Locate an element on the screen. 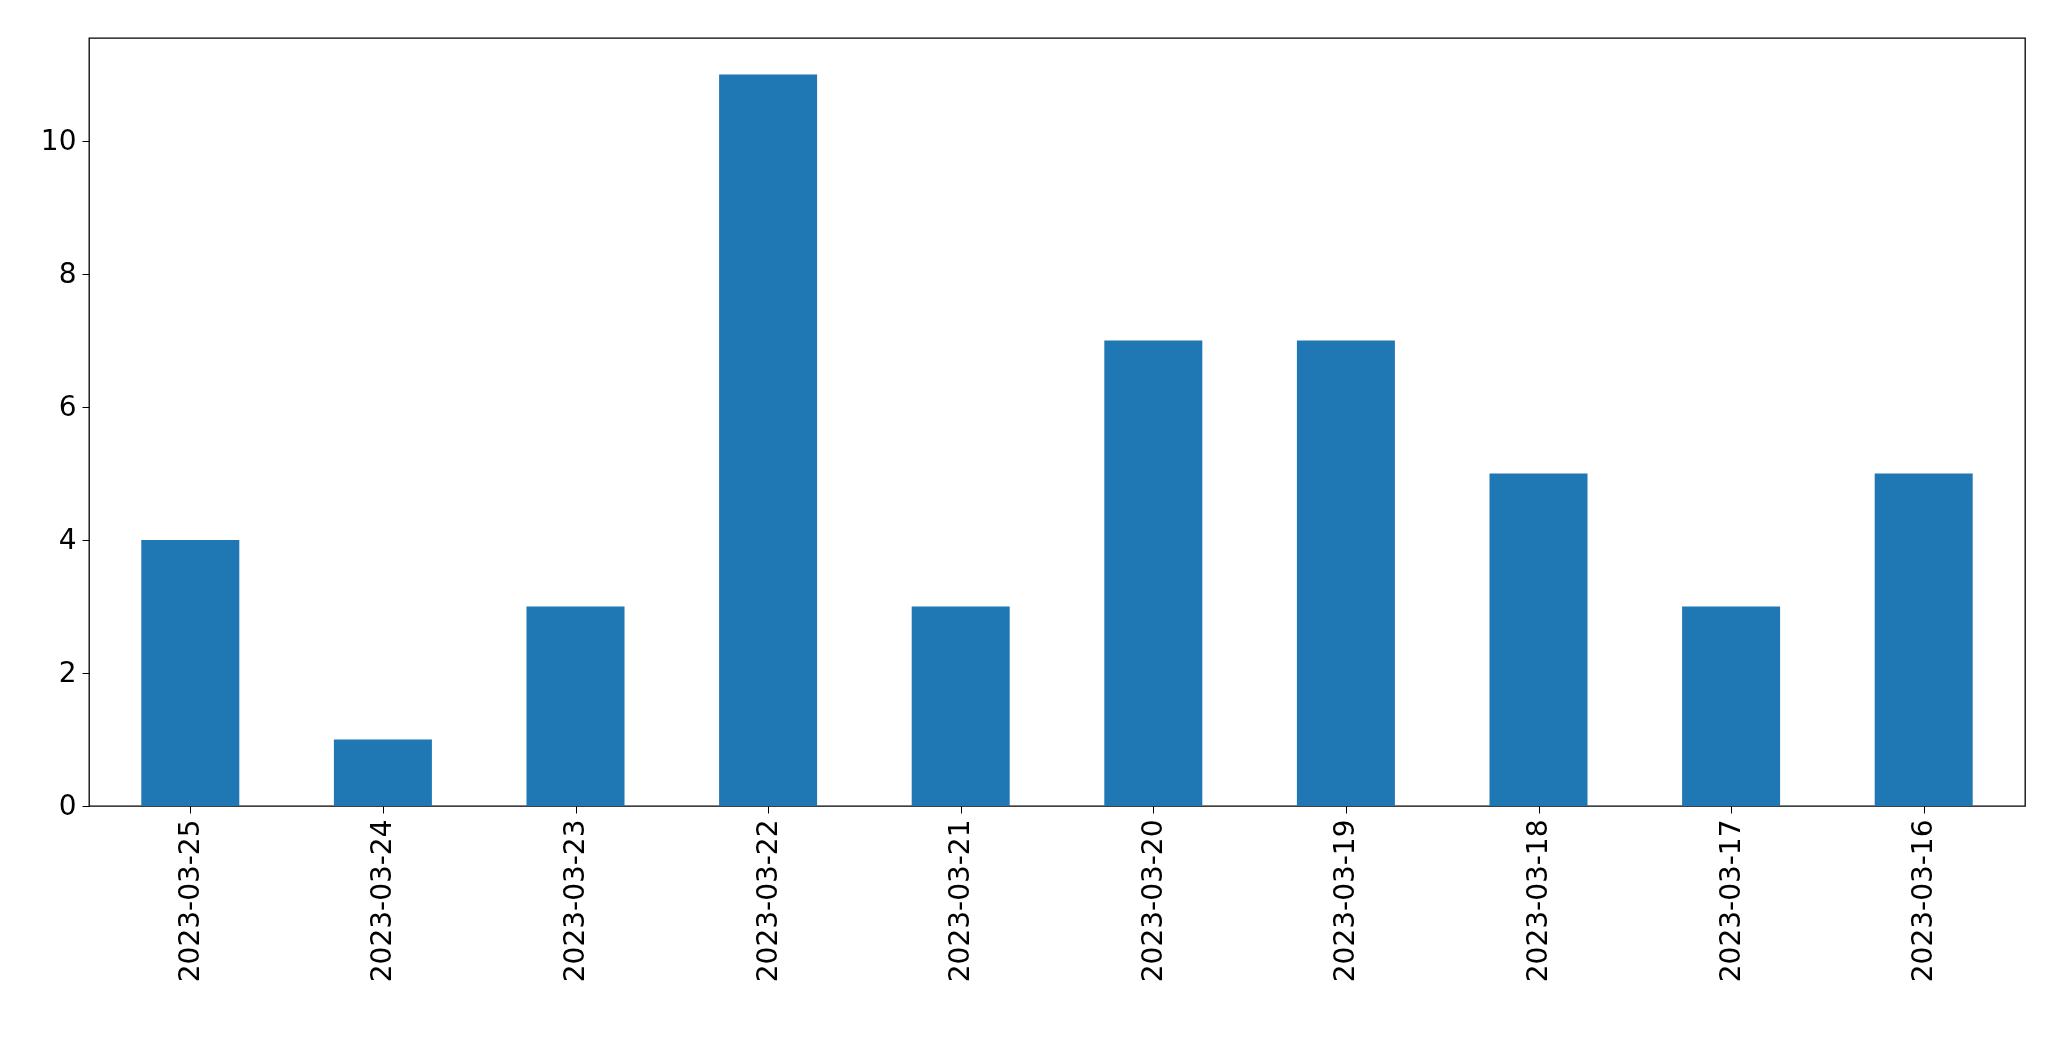  y-tick-label: 10 is located at coordinates (58, 140).